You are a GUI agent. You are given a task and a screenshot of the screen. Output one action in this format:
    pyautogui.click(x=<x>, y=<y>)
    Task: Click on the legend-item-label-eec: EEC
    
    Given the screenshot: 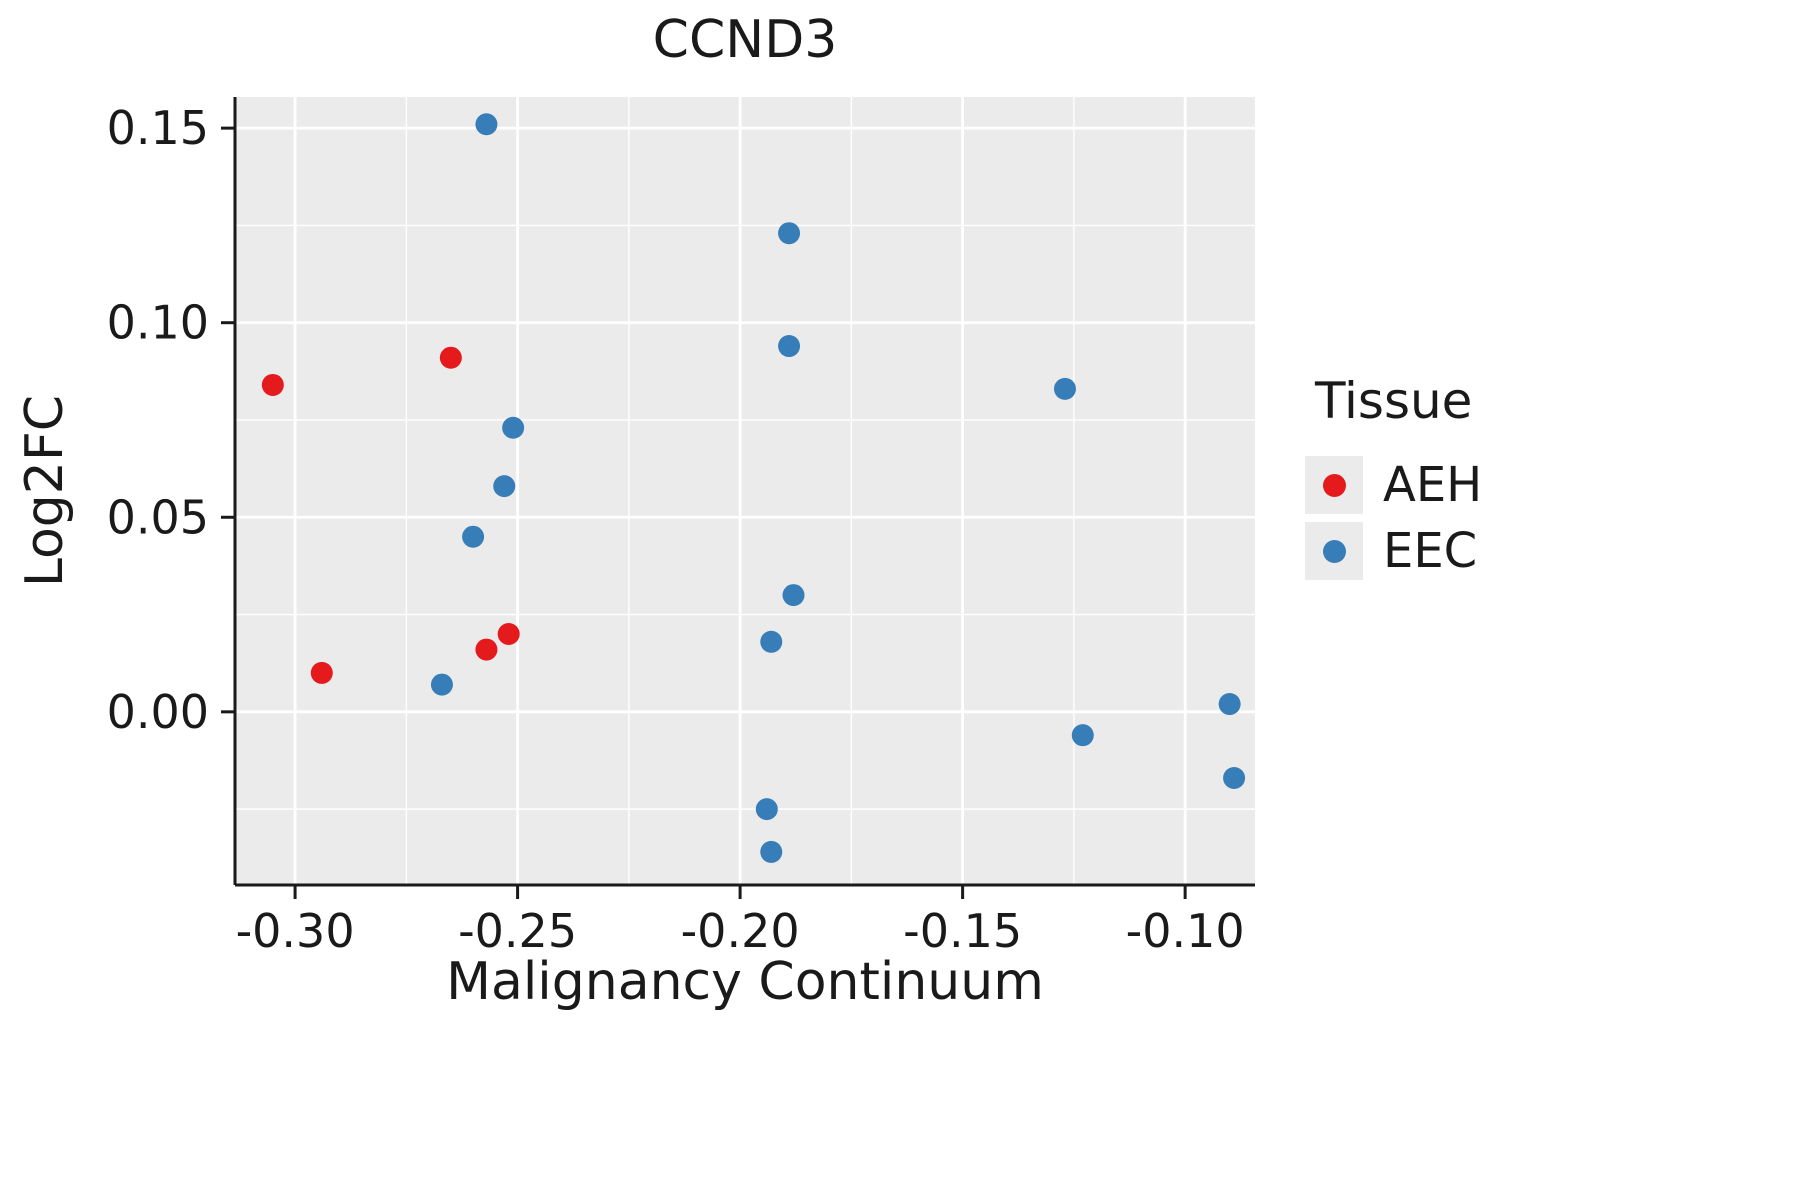 What is the action you would take?
    pyautogui.click(x=1430, y=551)
    